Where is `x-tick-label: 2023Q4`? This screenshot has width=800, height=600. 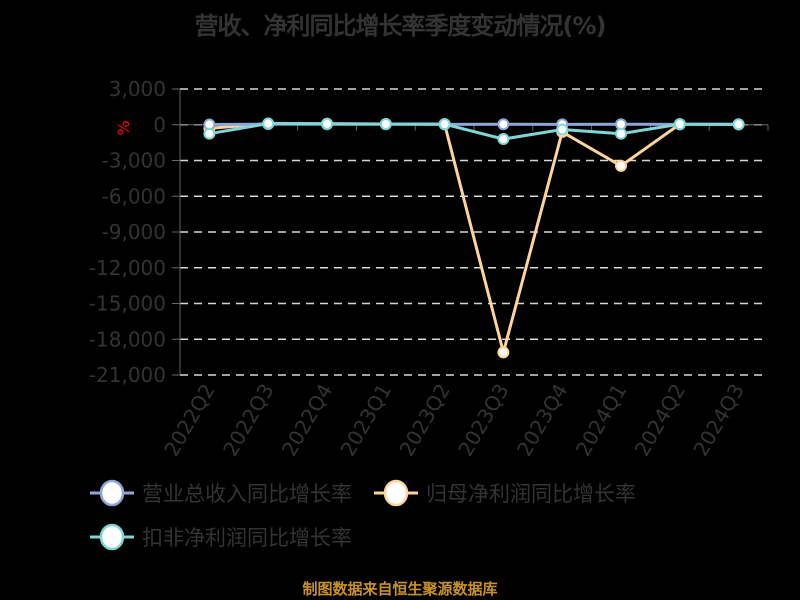 x-tick-label: 2023Q4 is located at coordinates (542, 420).